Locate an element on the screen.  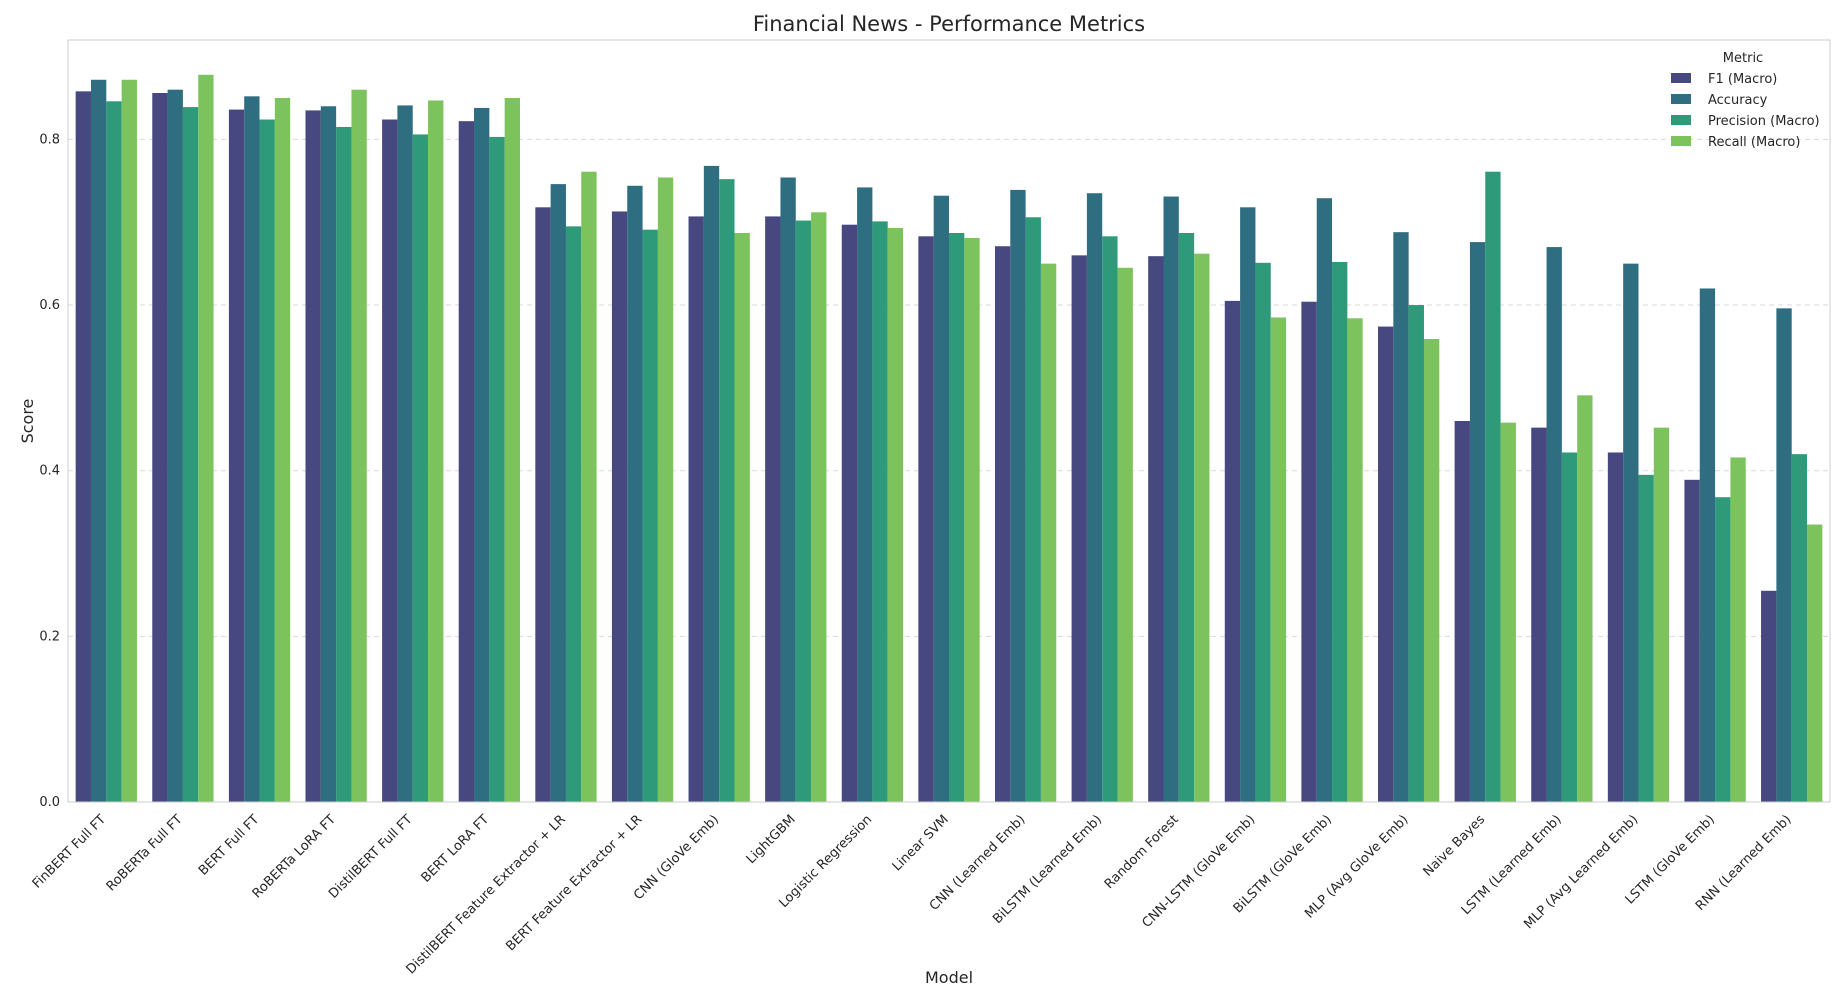
legend-entry: F1 (Macro) is located at coordinates (1742, 79).